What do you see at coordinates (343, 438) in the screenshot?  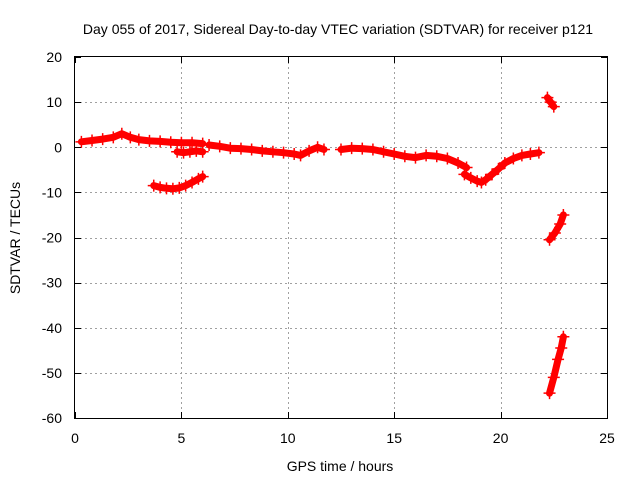 I see `x-tick-labels: 0 5 10 15 20 25` at bounding box center [343, 438].